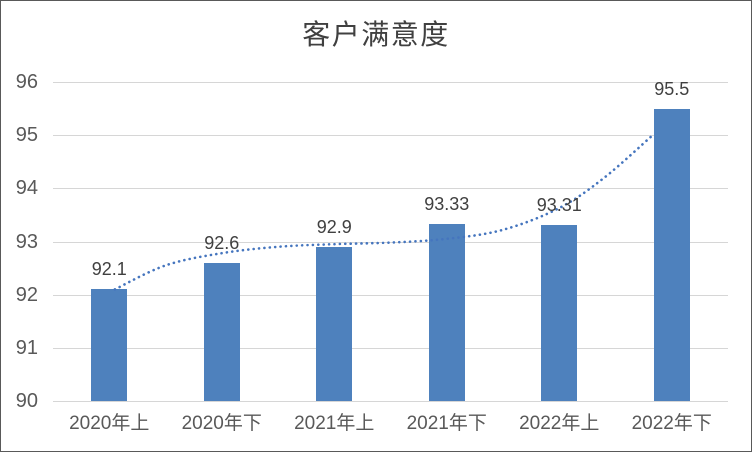  What do you see at coordinates (671, 423) in the screenshot?
I see `x-axis-label: 2022年下` at bounding box center [671, 423].